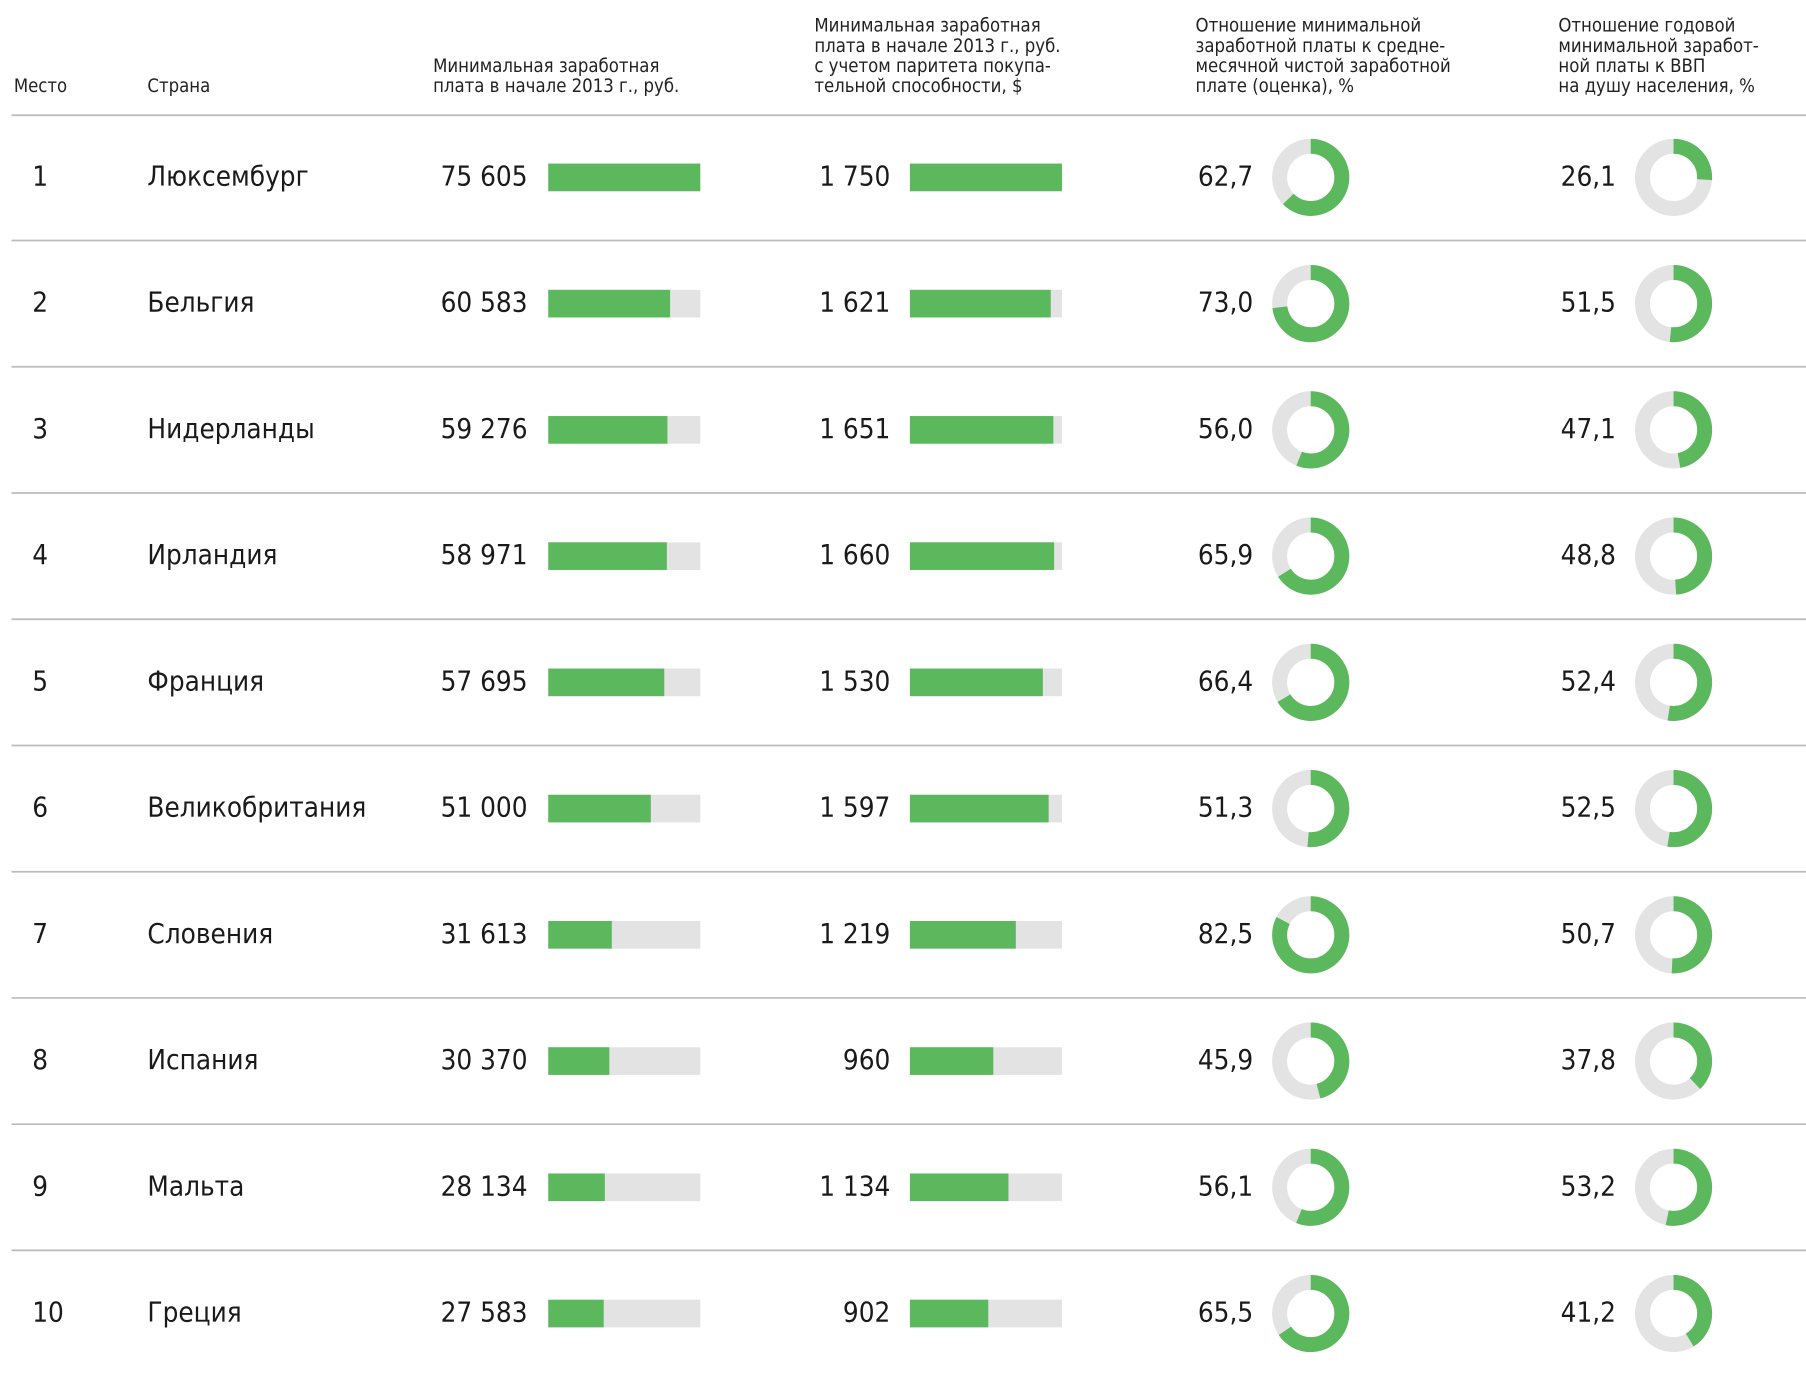 Image resolution: width=1806 pixels, height=1373 pixels. I want to click on header-text: Отношение минимальной, so click(1309, 26).